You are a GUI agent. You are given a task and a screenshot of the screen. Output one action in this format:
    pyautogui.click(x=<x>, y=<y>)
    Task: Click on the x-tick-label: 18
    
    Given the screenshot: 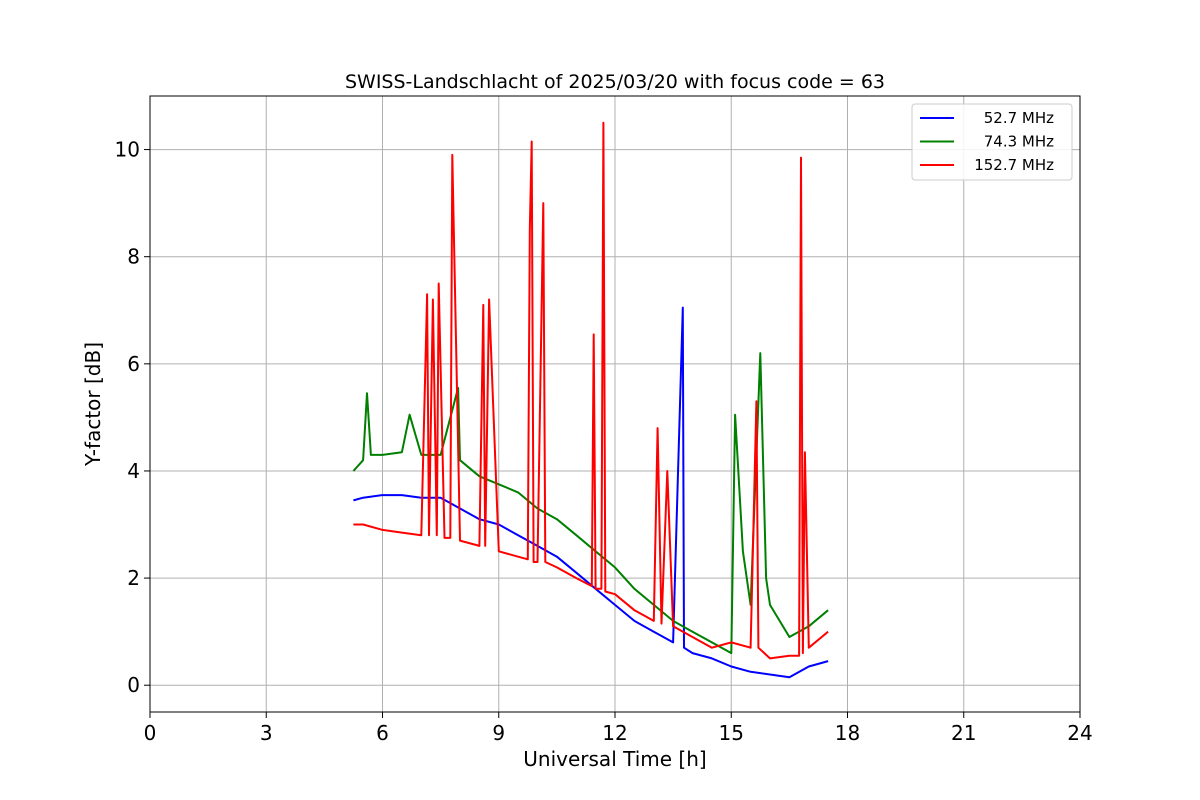 What is the action you would take?
    pyautogui.click(x=847, y=733)
    